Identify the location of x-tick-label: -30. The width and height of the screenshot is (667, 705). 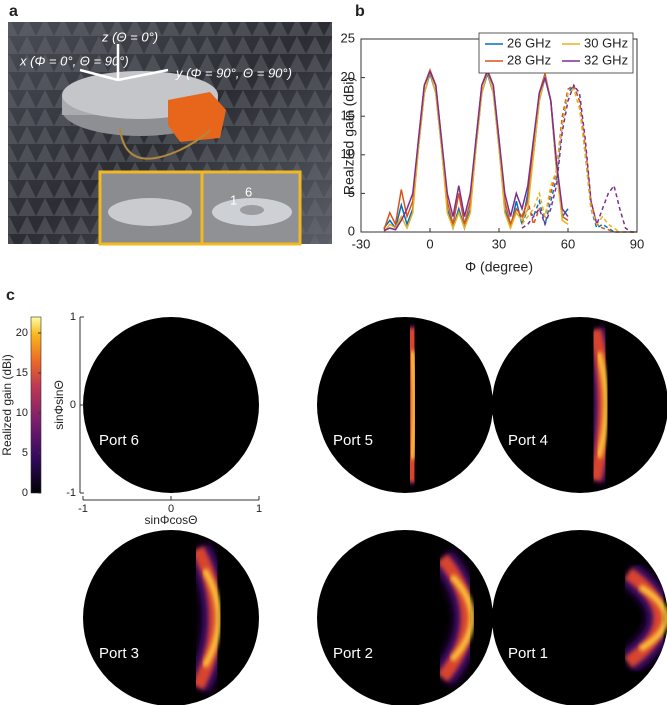
(361, 243).